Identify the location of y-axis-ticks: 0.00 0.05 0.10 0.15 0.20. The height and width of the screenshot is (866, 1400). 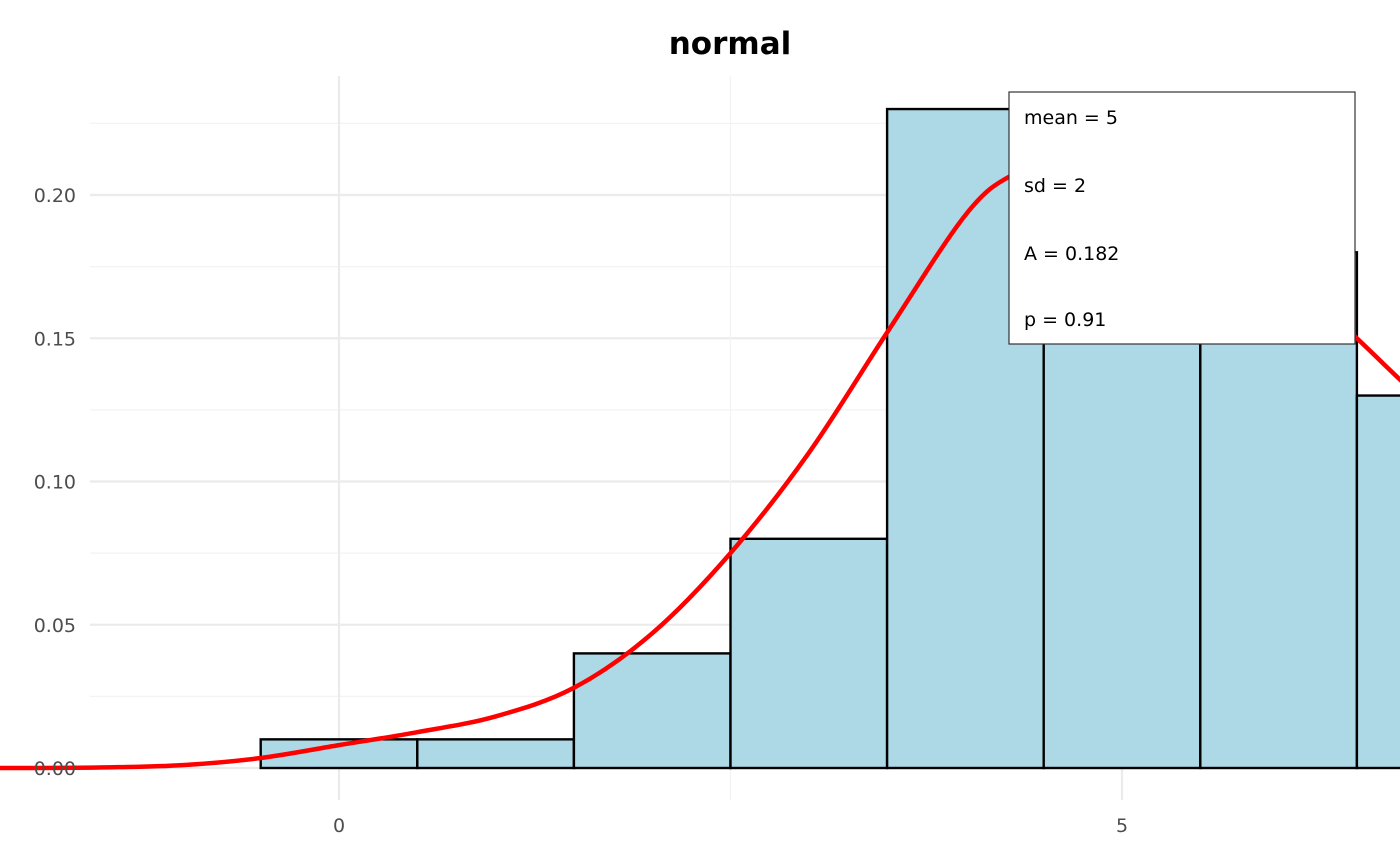
(55, 482).